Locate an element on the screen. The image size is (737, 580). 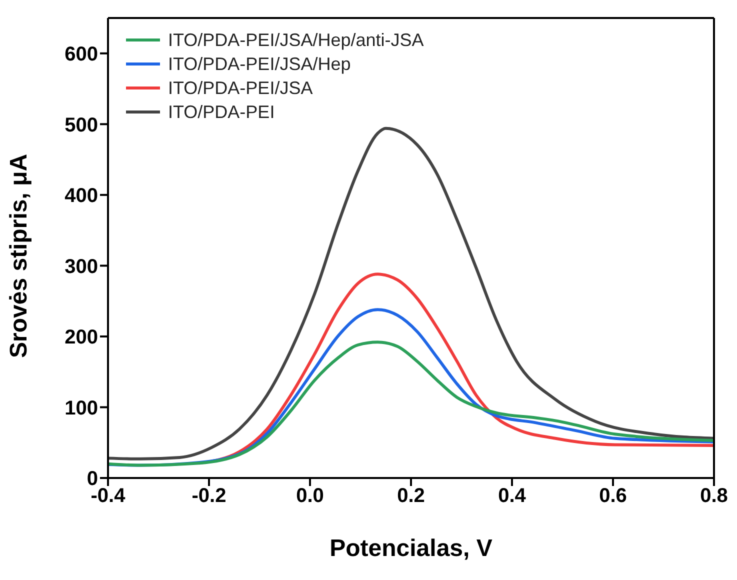
x-tick-label: 0.4 is located at coordinates (512, 496).